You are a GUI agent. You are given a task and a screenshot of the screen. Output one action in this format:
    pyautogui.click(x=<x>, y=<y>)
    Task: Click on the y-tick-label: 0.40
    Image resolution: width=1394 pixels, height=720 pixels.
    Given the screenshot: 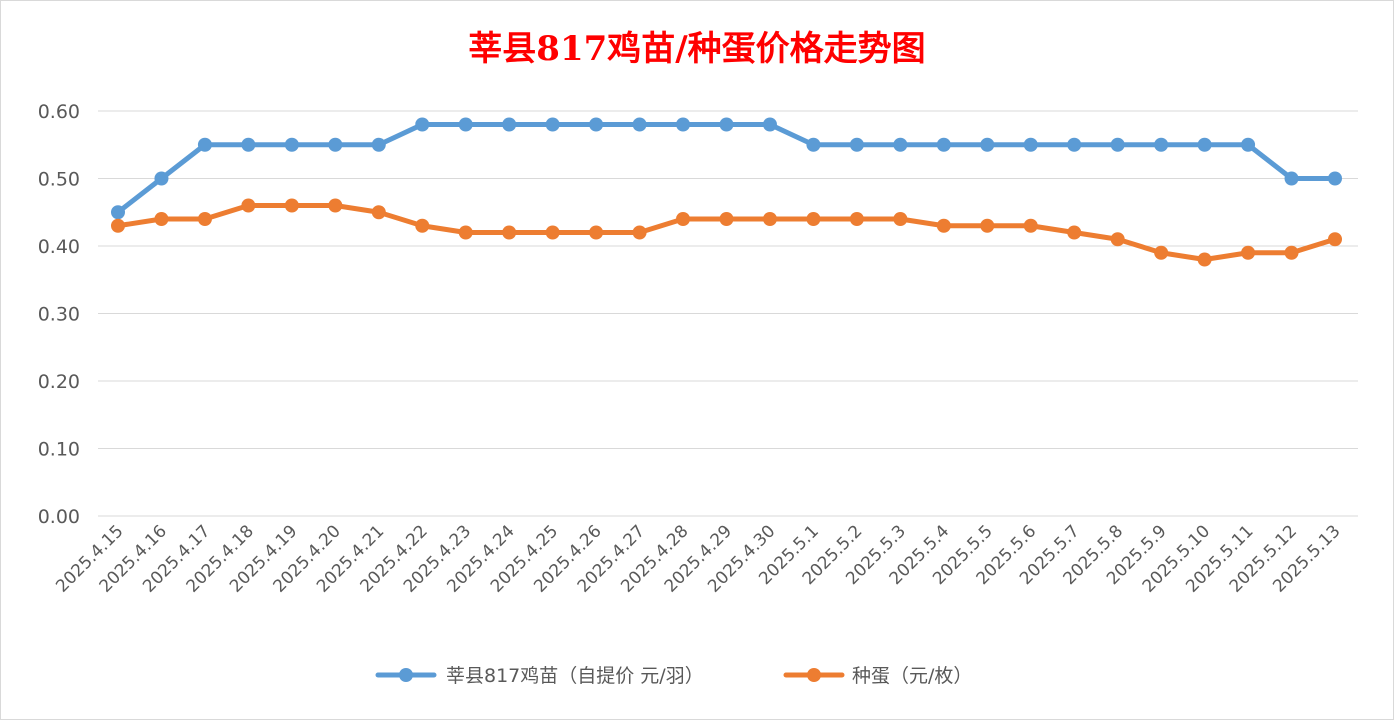 What is the action you would take?
    pyautogui.click(x=59, y=247)
    